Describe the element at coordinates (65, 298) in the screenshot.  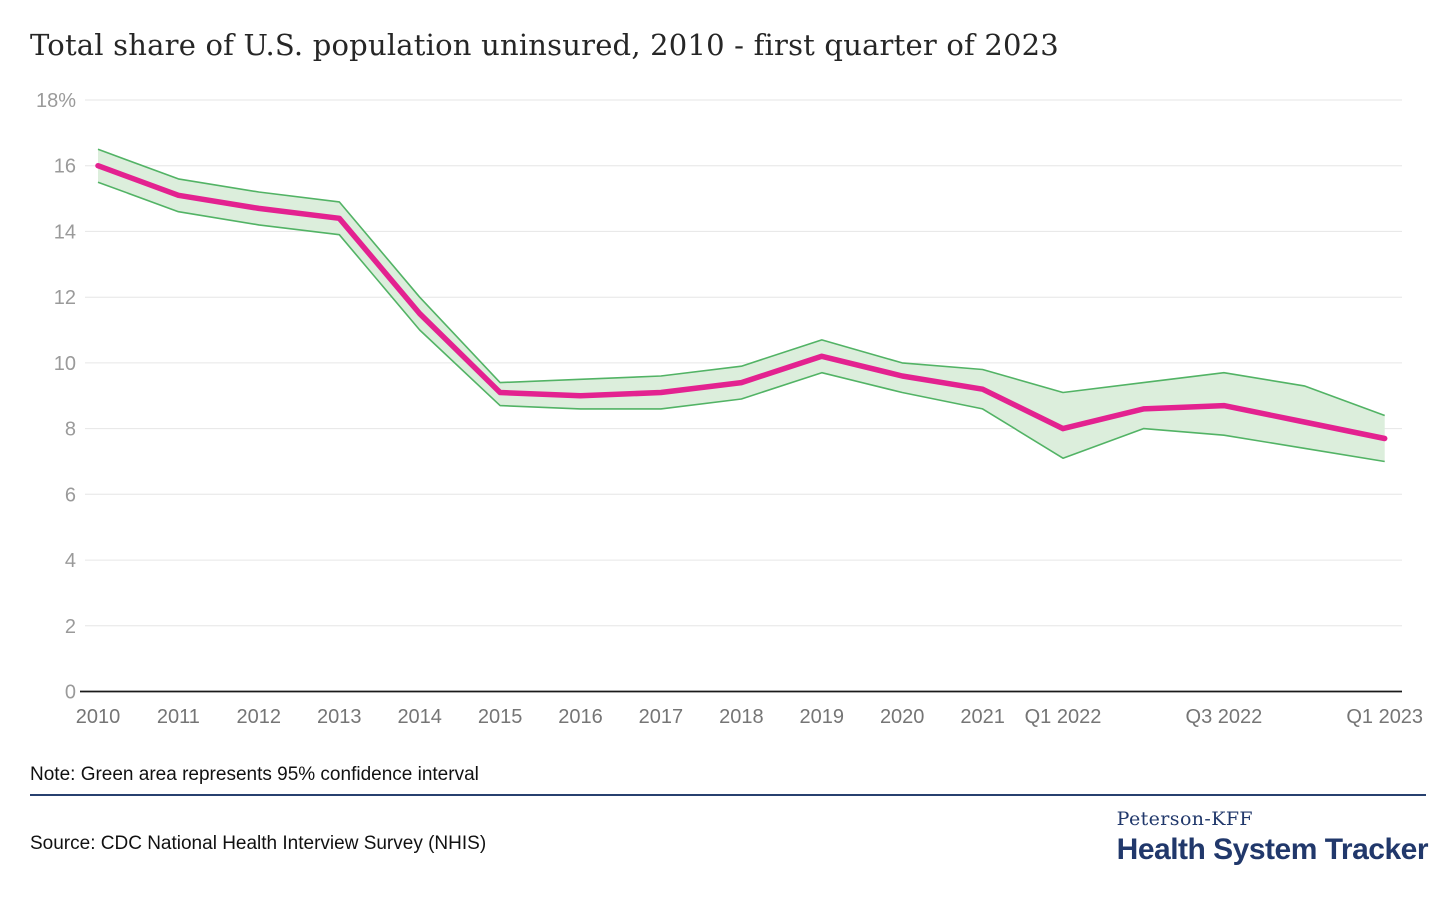
I see `y-tick-label: 12` at that location.